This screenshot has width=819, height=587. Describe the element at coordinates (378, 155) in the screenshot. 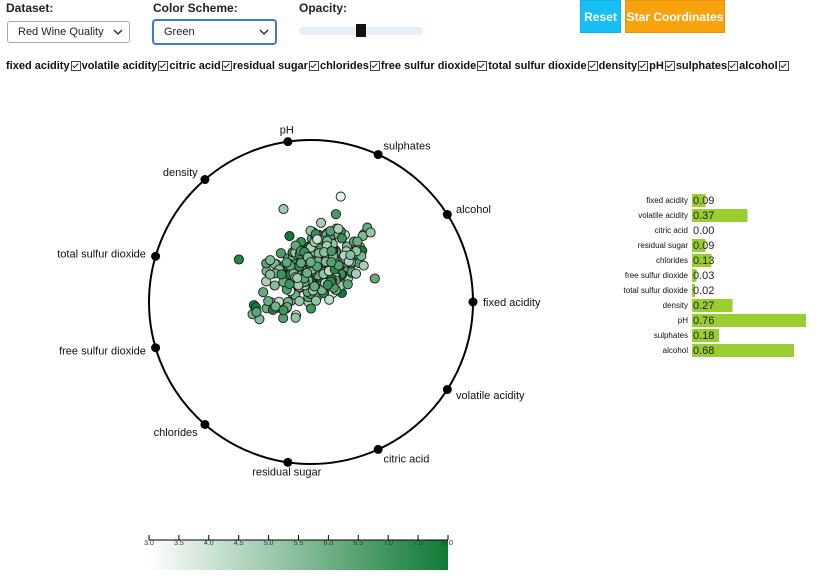

I see `axis-anchor-sulphates` at that location.